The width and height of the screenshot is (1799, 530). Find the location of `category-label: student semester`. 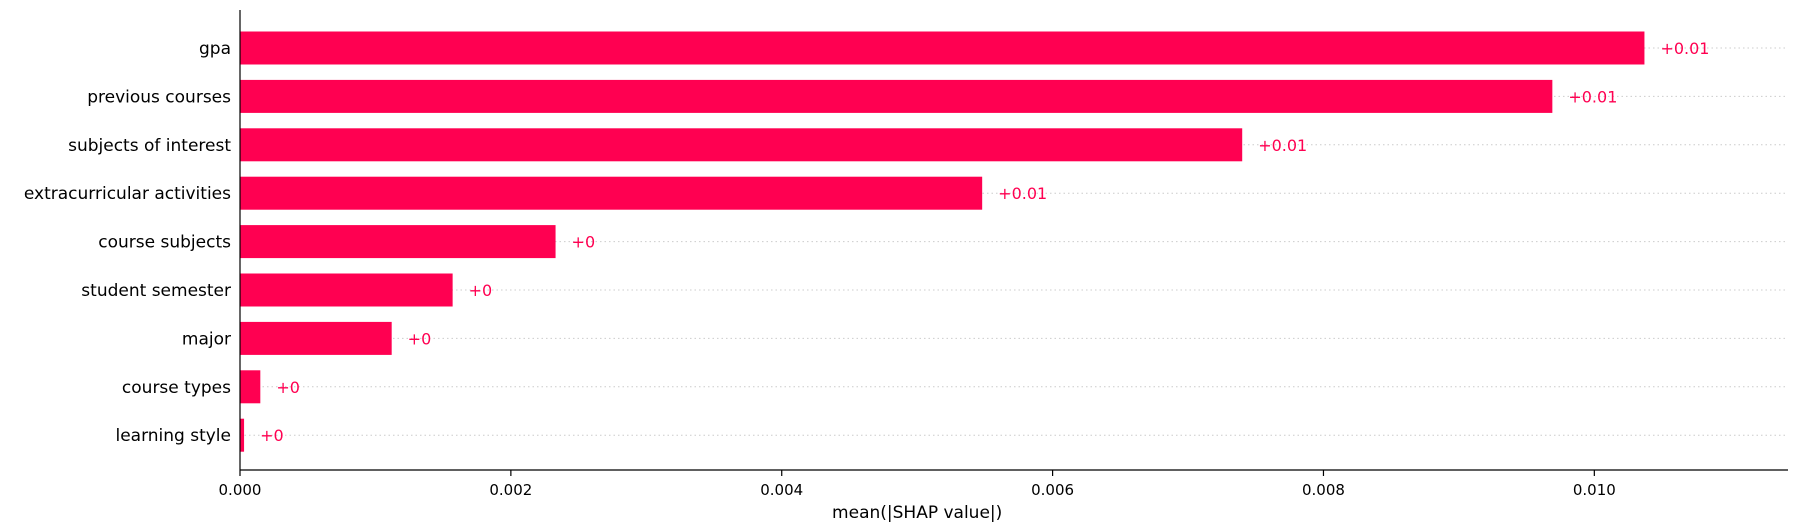

category-label: student semester is located at coordinates (156, 291).